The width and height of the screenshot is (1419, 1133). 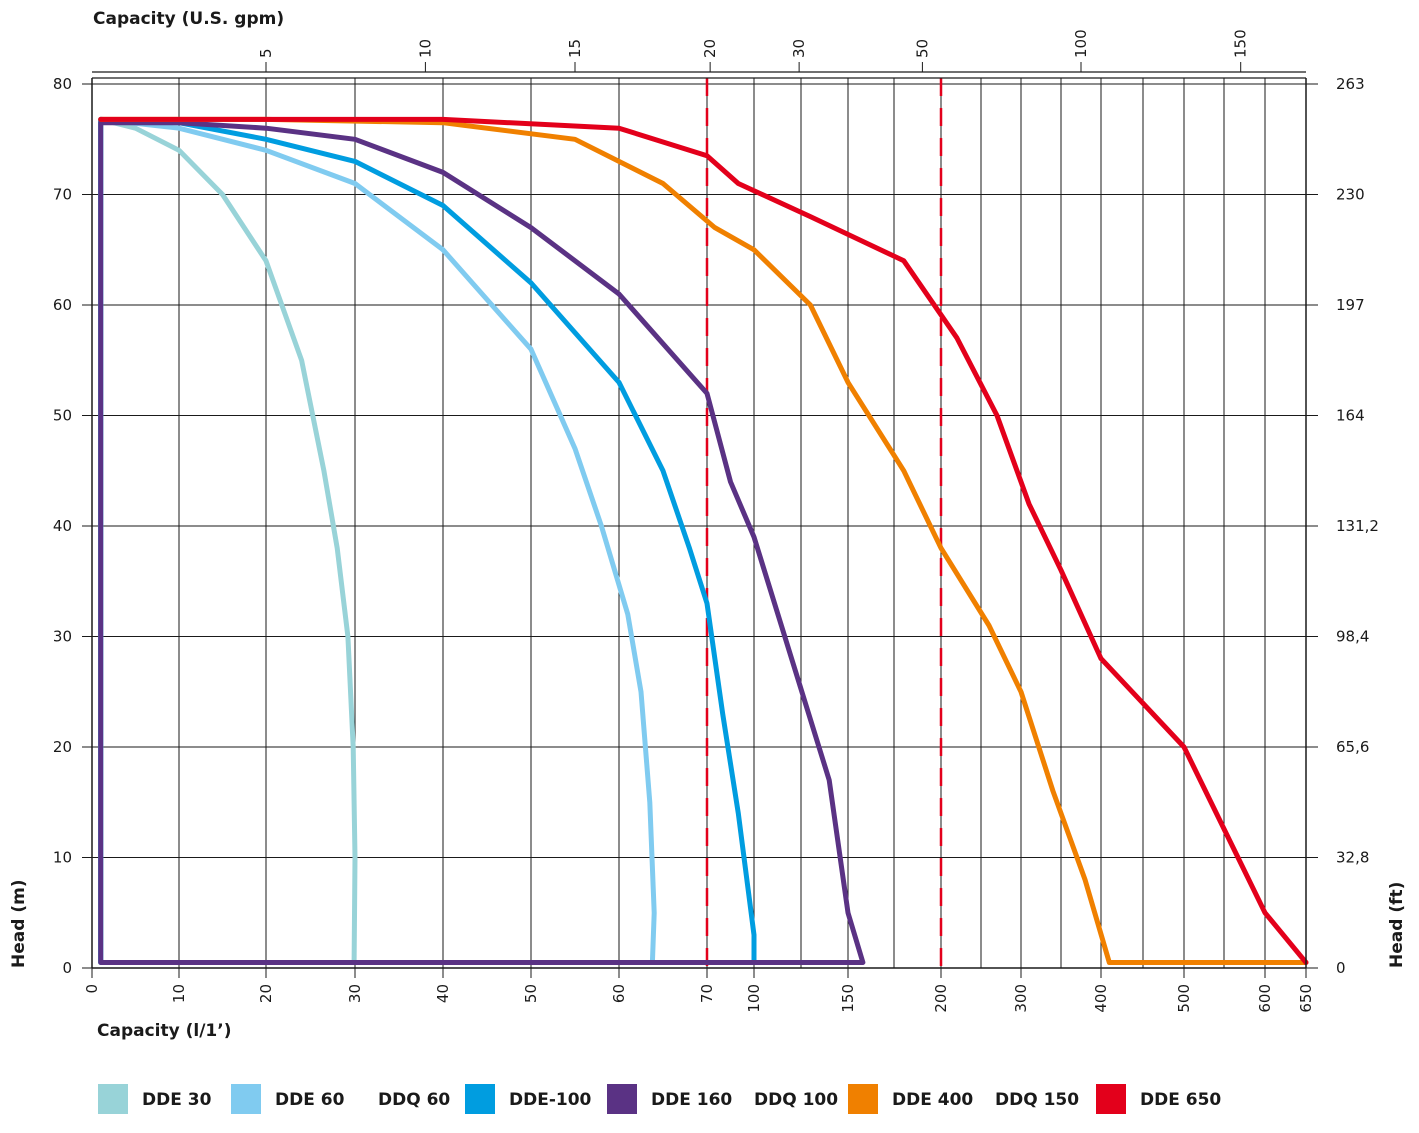 What do you see at coordinates (1265, 998) in the screenshot?
I see `x-tick-label: 600` at bounding box center [1265, 998].